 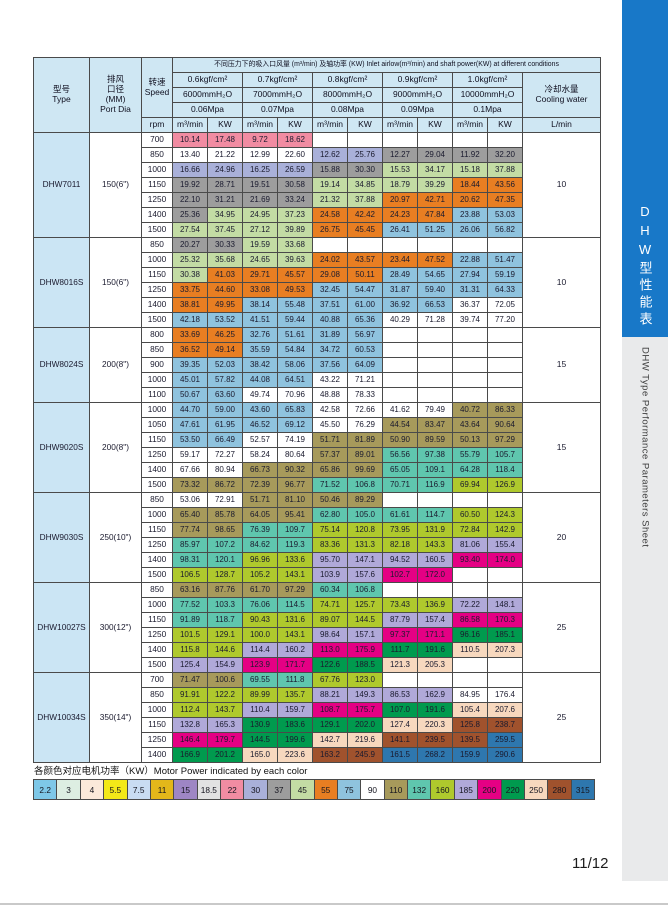 I want to click on rpm-cell: 1100, so click(x=157, y=395).